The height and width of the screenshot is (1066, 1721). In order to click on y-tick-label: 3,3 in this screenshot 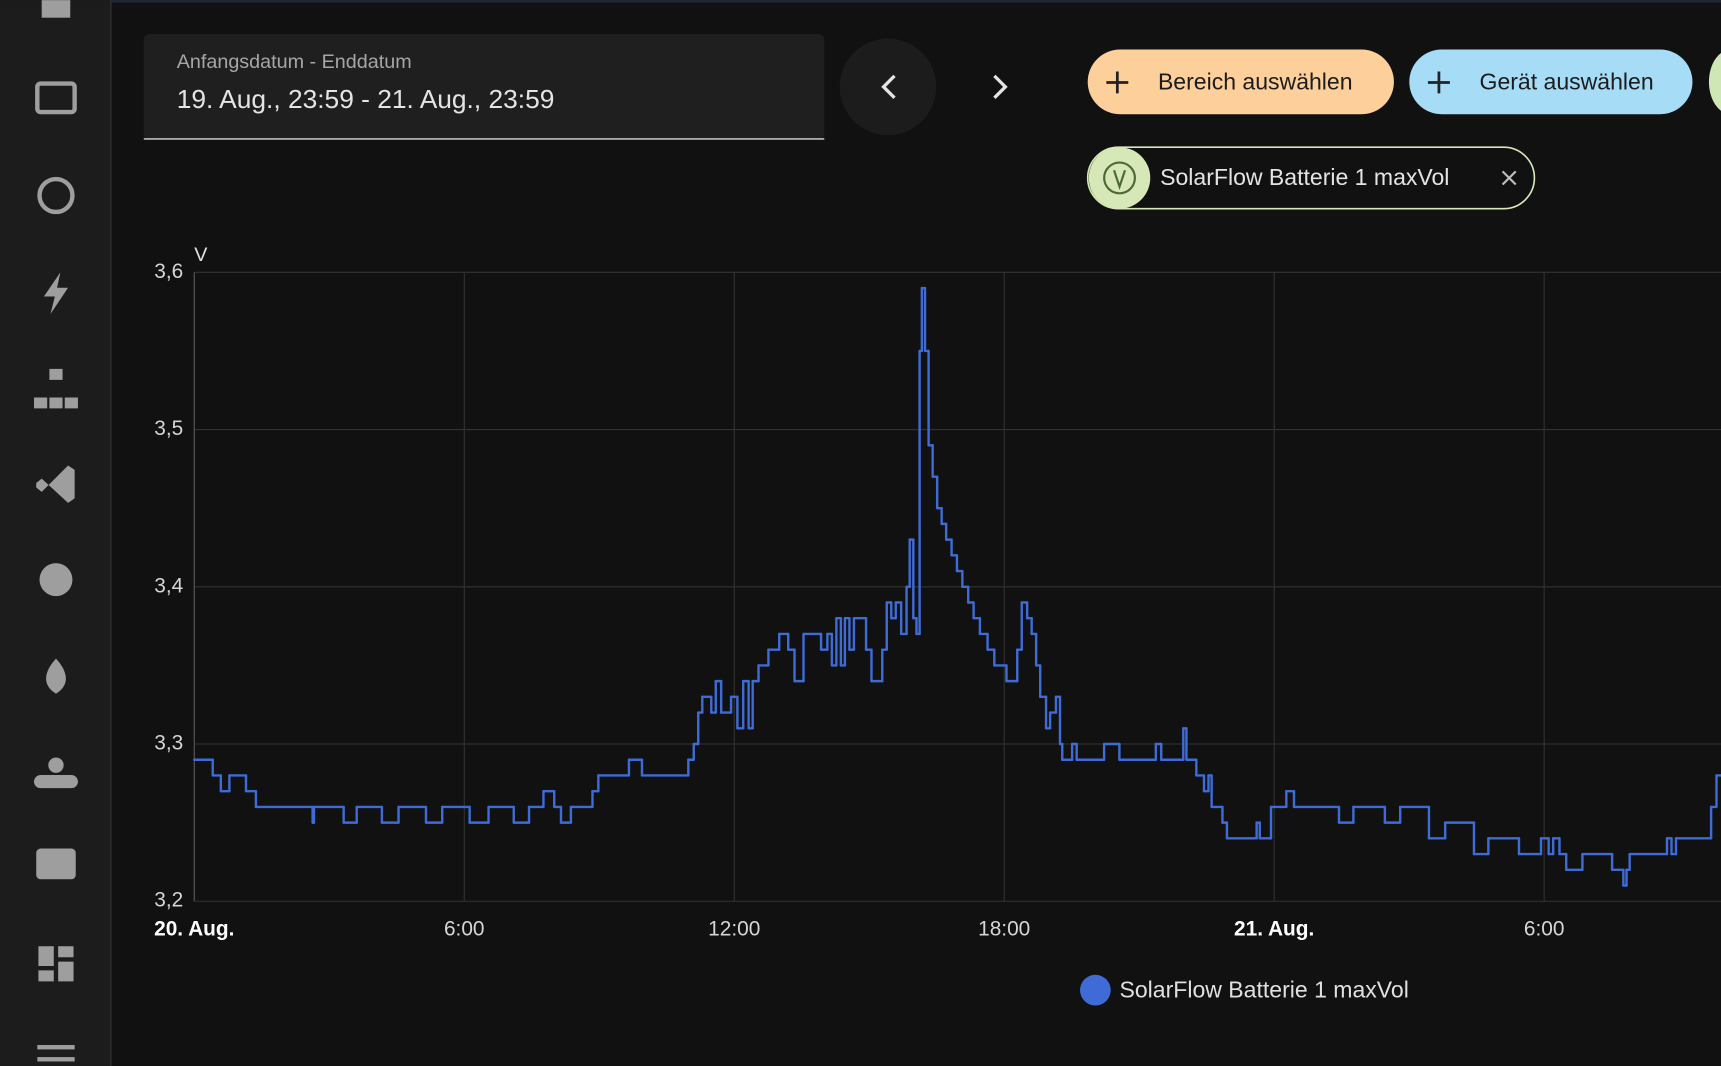, I will do `click(168, 743)`.